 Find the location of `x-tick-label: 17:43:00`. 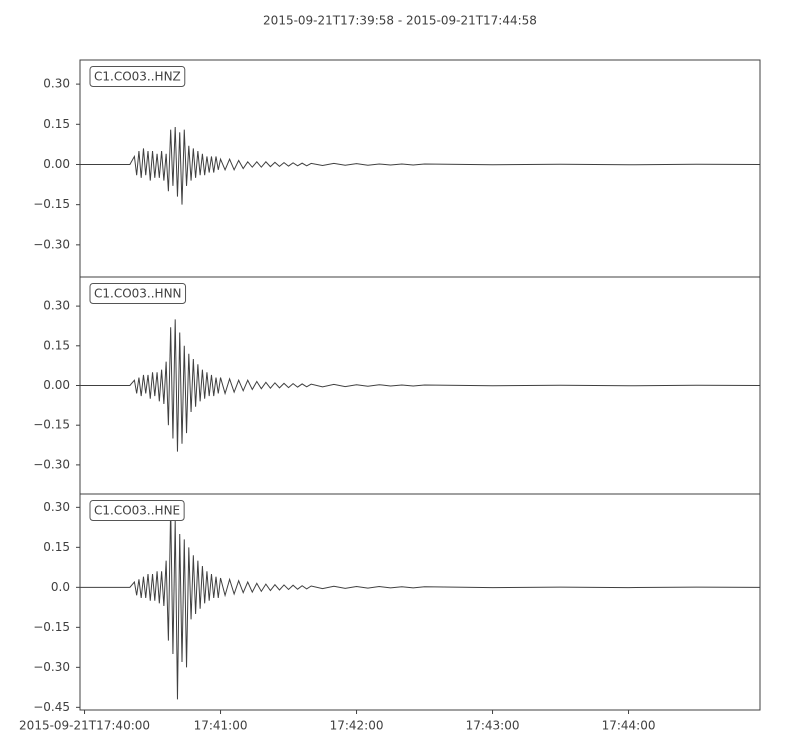

x-tick-label: 17:43:00 is located at coordinates (493, 726).